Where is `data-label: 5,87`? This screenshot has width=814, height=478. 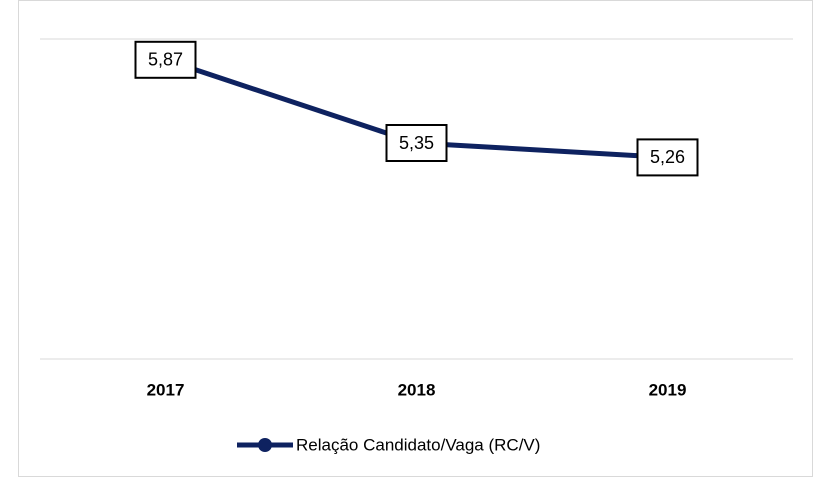
data-label: 5,87 is located at coordinates (165, 60).